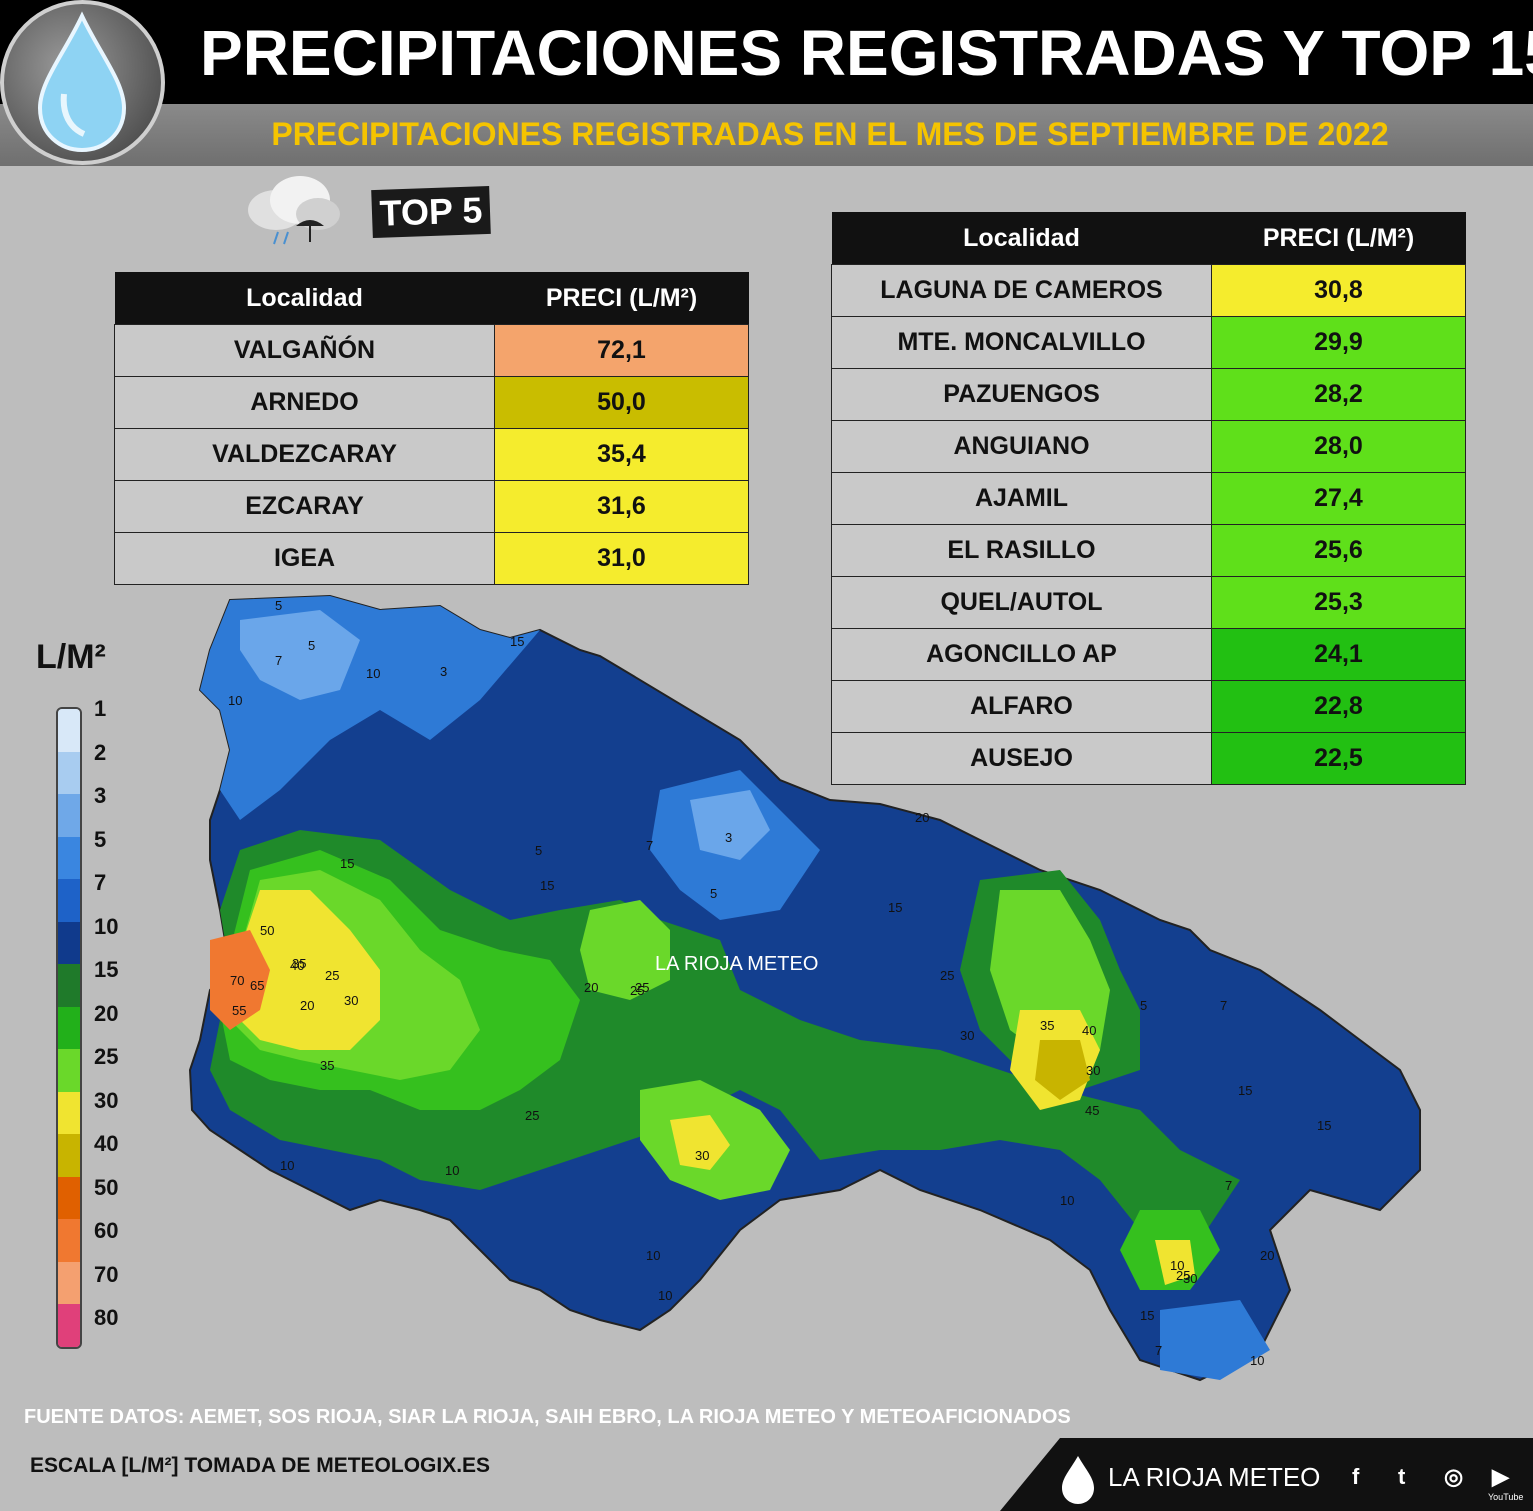 The height and width of the screenshot is (1511, 1533). What do you see at coordinates (100, 795) in the screenshot?
I see `legend-label: 3` at bounding box center [100, 795].